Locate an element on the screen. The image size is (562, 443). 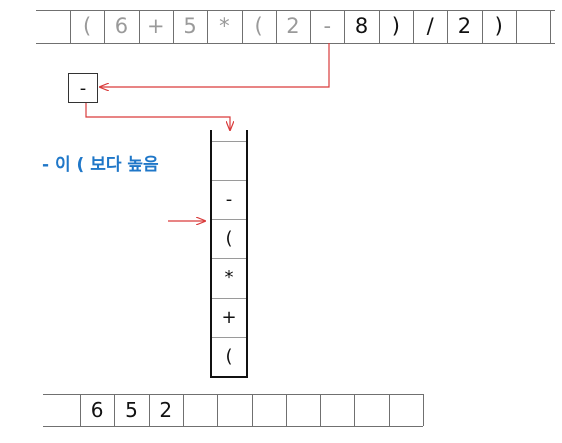
output-token-cell: 5 is located at coordinates (131, 410).